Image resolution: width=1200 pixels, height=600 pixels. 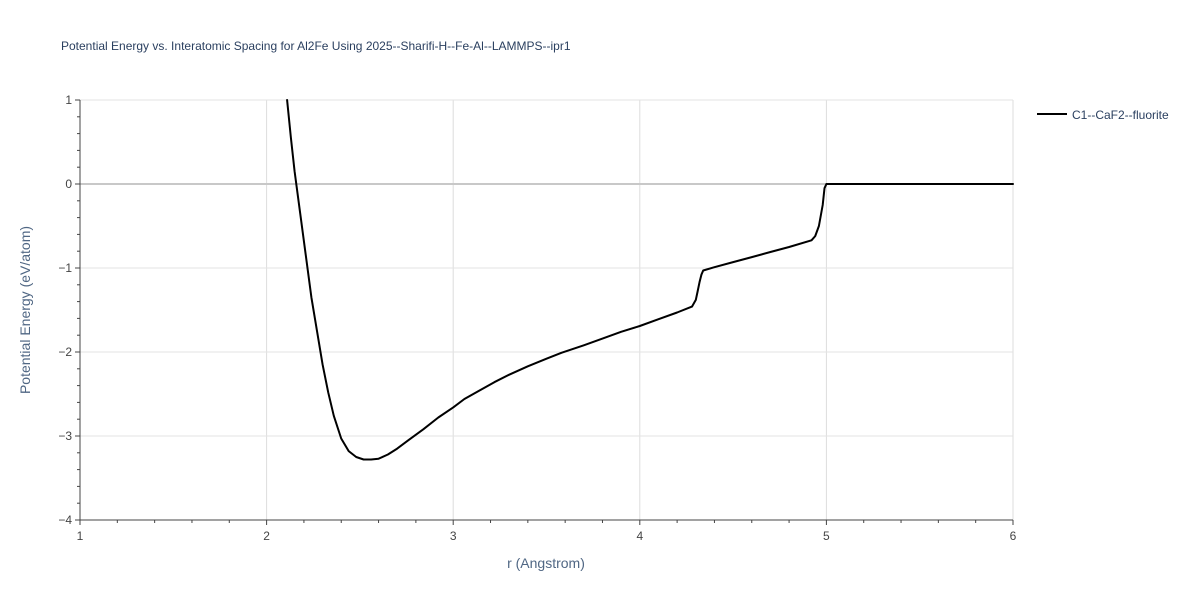 I want to click on y-tick-label: −4, so click(x=65, y=520).